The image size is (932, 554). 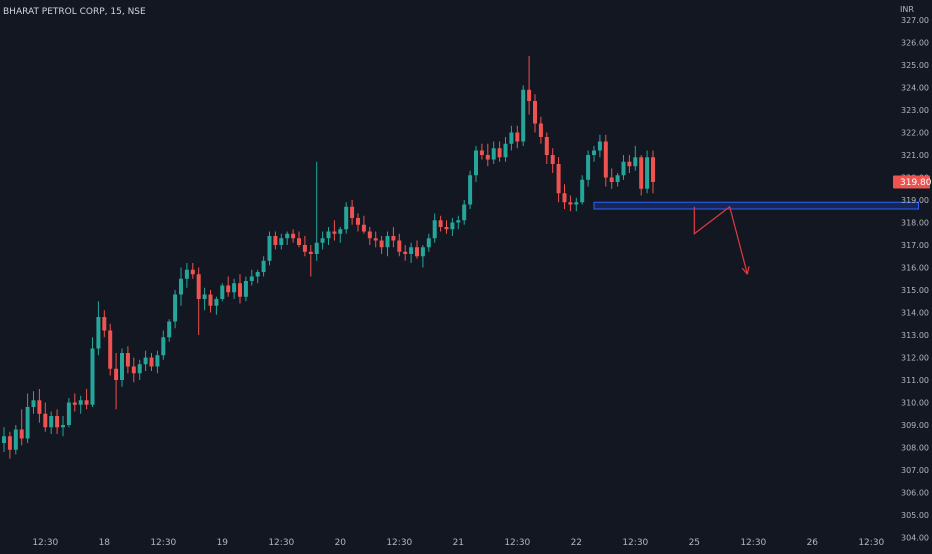 What do you see at coordinates (915, 313) in the screenshot?
I see `price-tick-label: 314.00` at bounding box center [915, 313].